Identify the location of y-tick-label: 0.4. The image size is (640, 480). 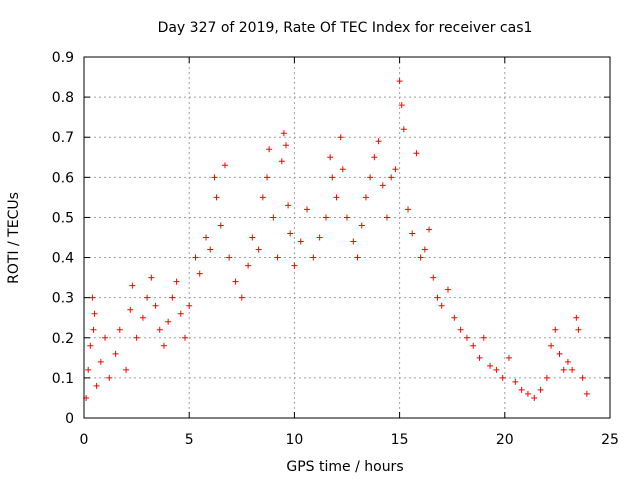
(63, 259).